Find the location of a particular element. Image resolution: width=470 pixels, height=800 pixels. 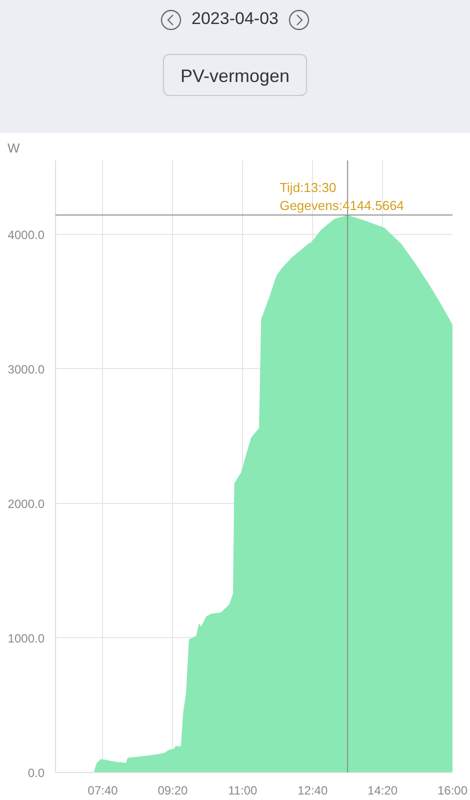

x-tick-label: 11:00 is located at coordinates (243, 791).